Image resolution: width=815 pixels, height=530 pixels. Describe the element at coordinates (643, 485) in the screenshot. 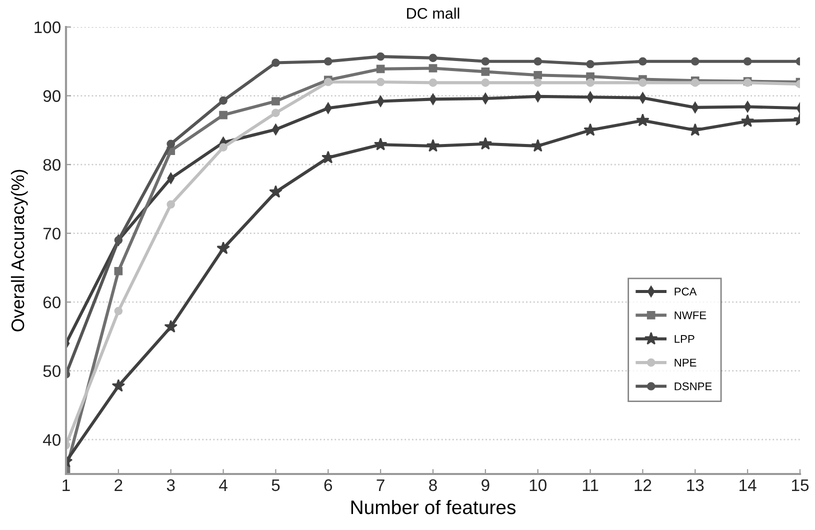

I see `x-tick-label: 12` at that location.